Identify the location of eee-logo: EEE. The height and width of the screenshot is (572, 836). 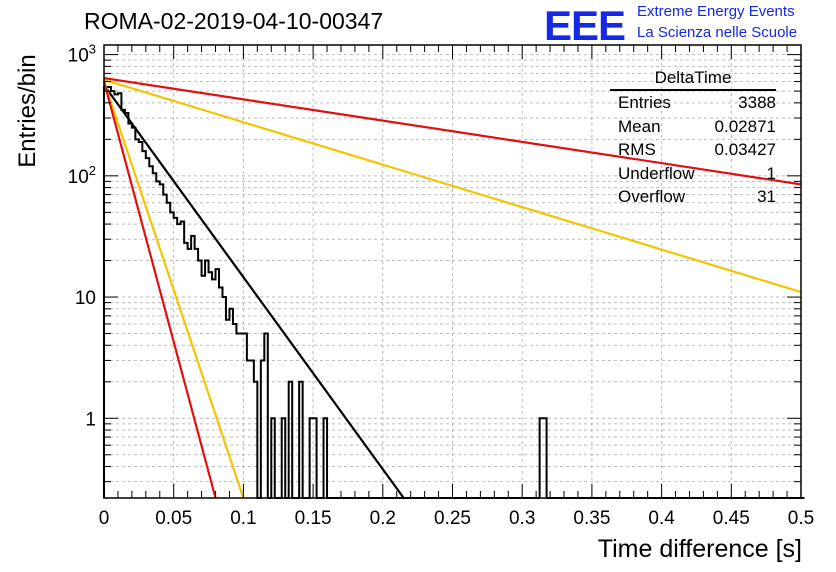
(585, 25).